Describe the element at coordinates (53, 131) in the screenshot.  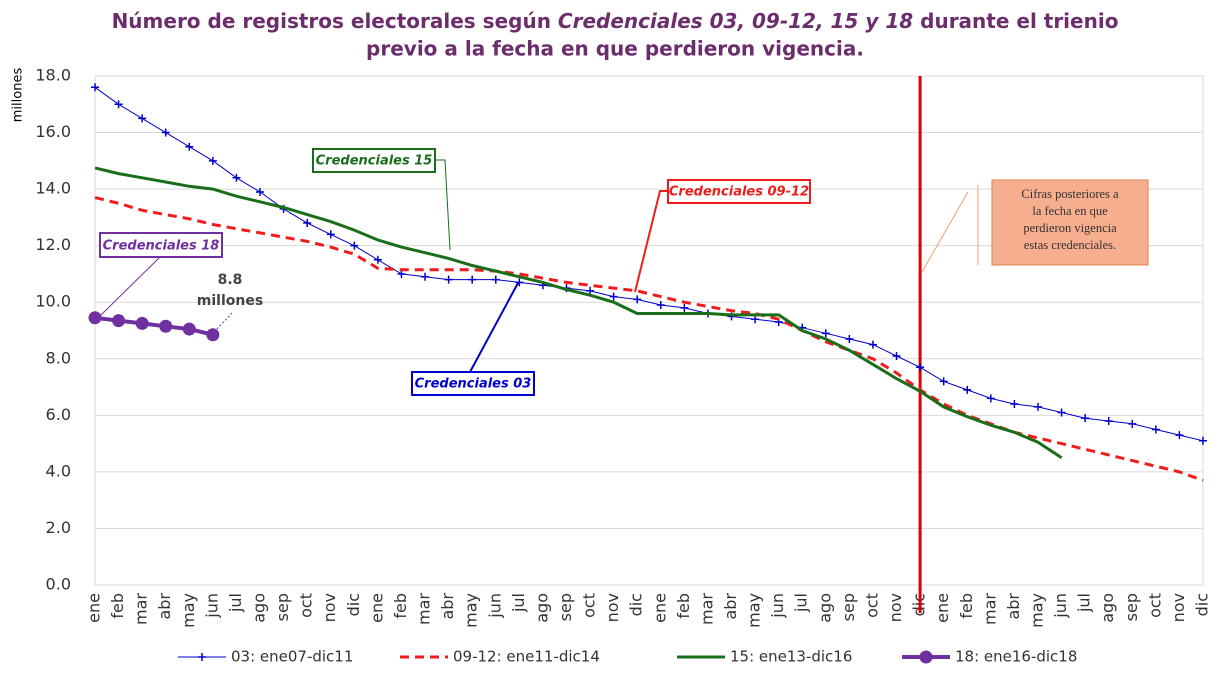
I see `y-tick-label: 16.0` at that location.